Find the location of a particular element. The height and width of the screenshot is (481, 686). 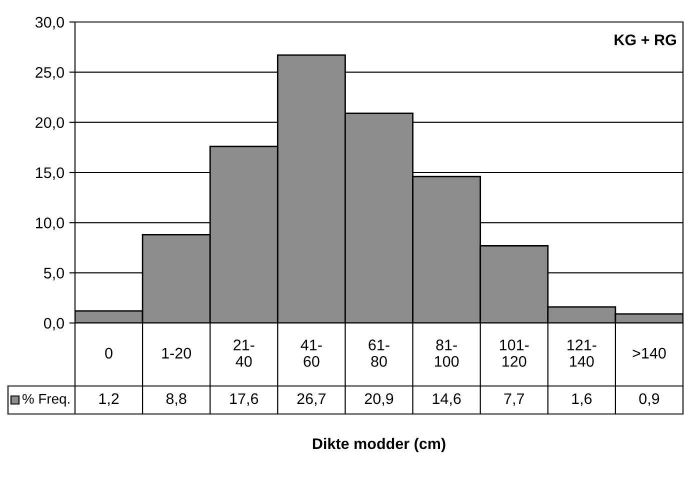

y-tick-label: 5,0 is located at coordinates (54, 274).